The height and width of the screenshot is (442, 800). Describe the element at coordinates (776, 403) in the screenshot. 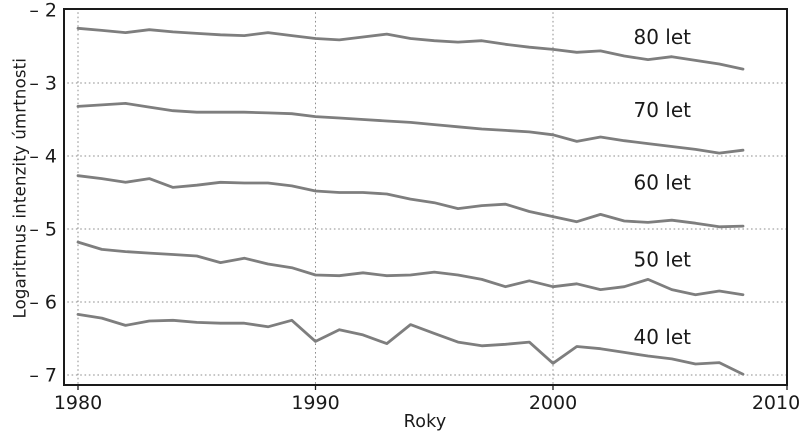

I see `x-tick-label: 2010` at that location.